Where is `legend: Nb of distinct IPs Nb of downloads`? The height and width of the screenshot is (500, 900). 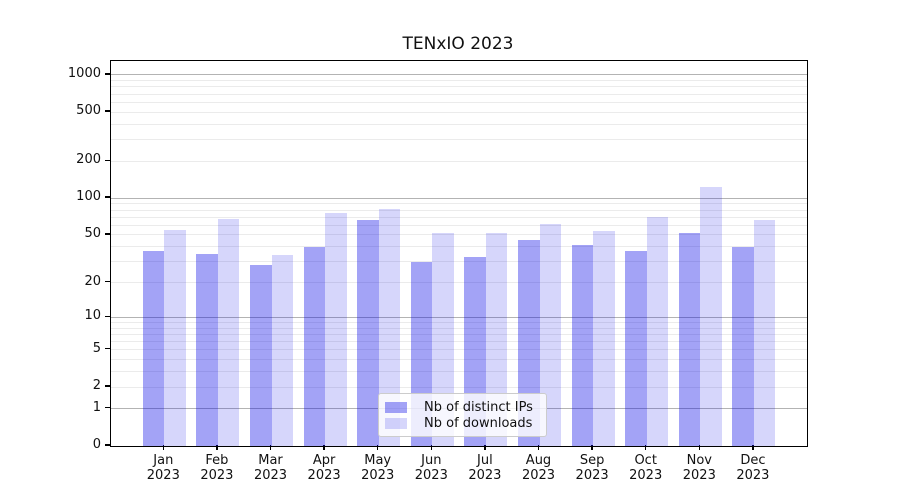 legend: Nb of distinct IPs Nb of downloads is located at coordinates (462, 415).